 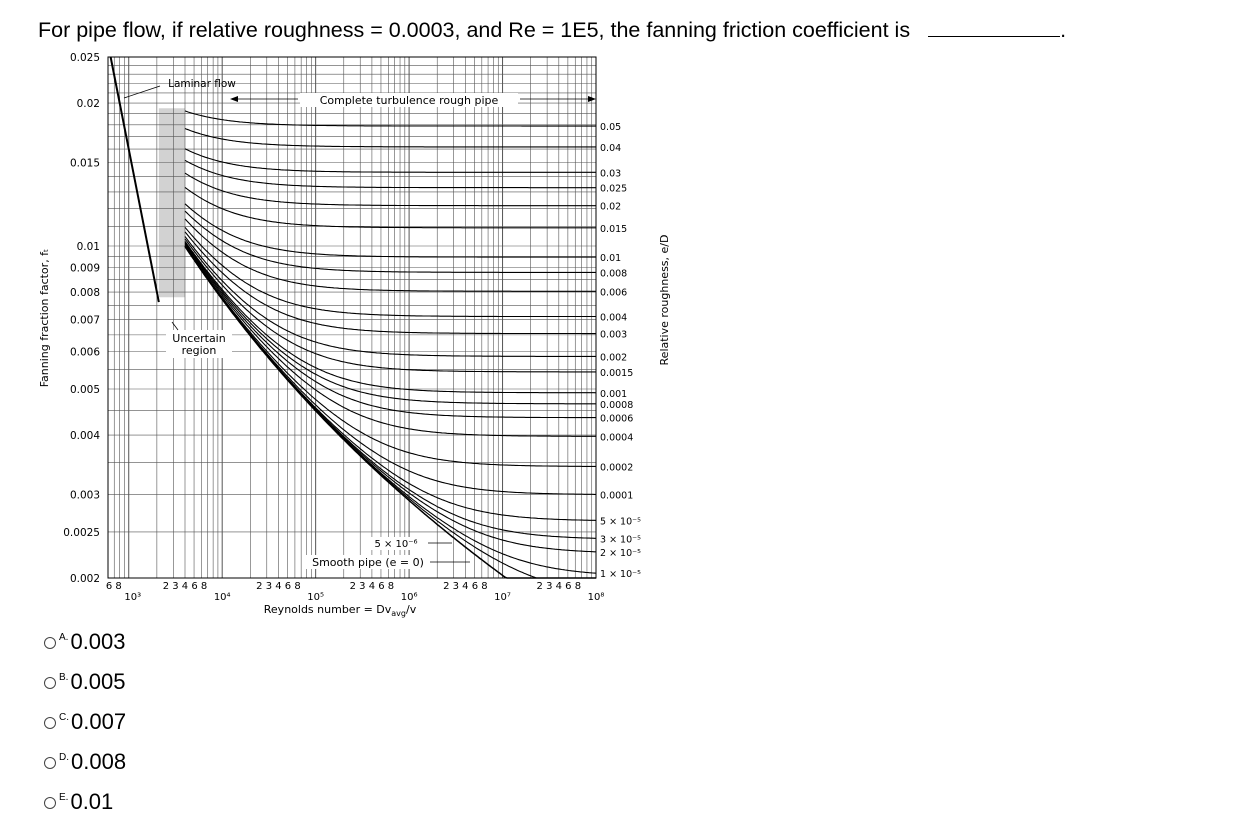 I want to click on small-roughness-label: 5 × 10⁻⁶, so click(x=395, y=544).